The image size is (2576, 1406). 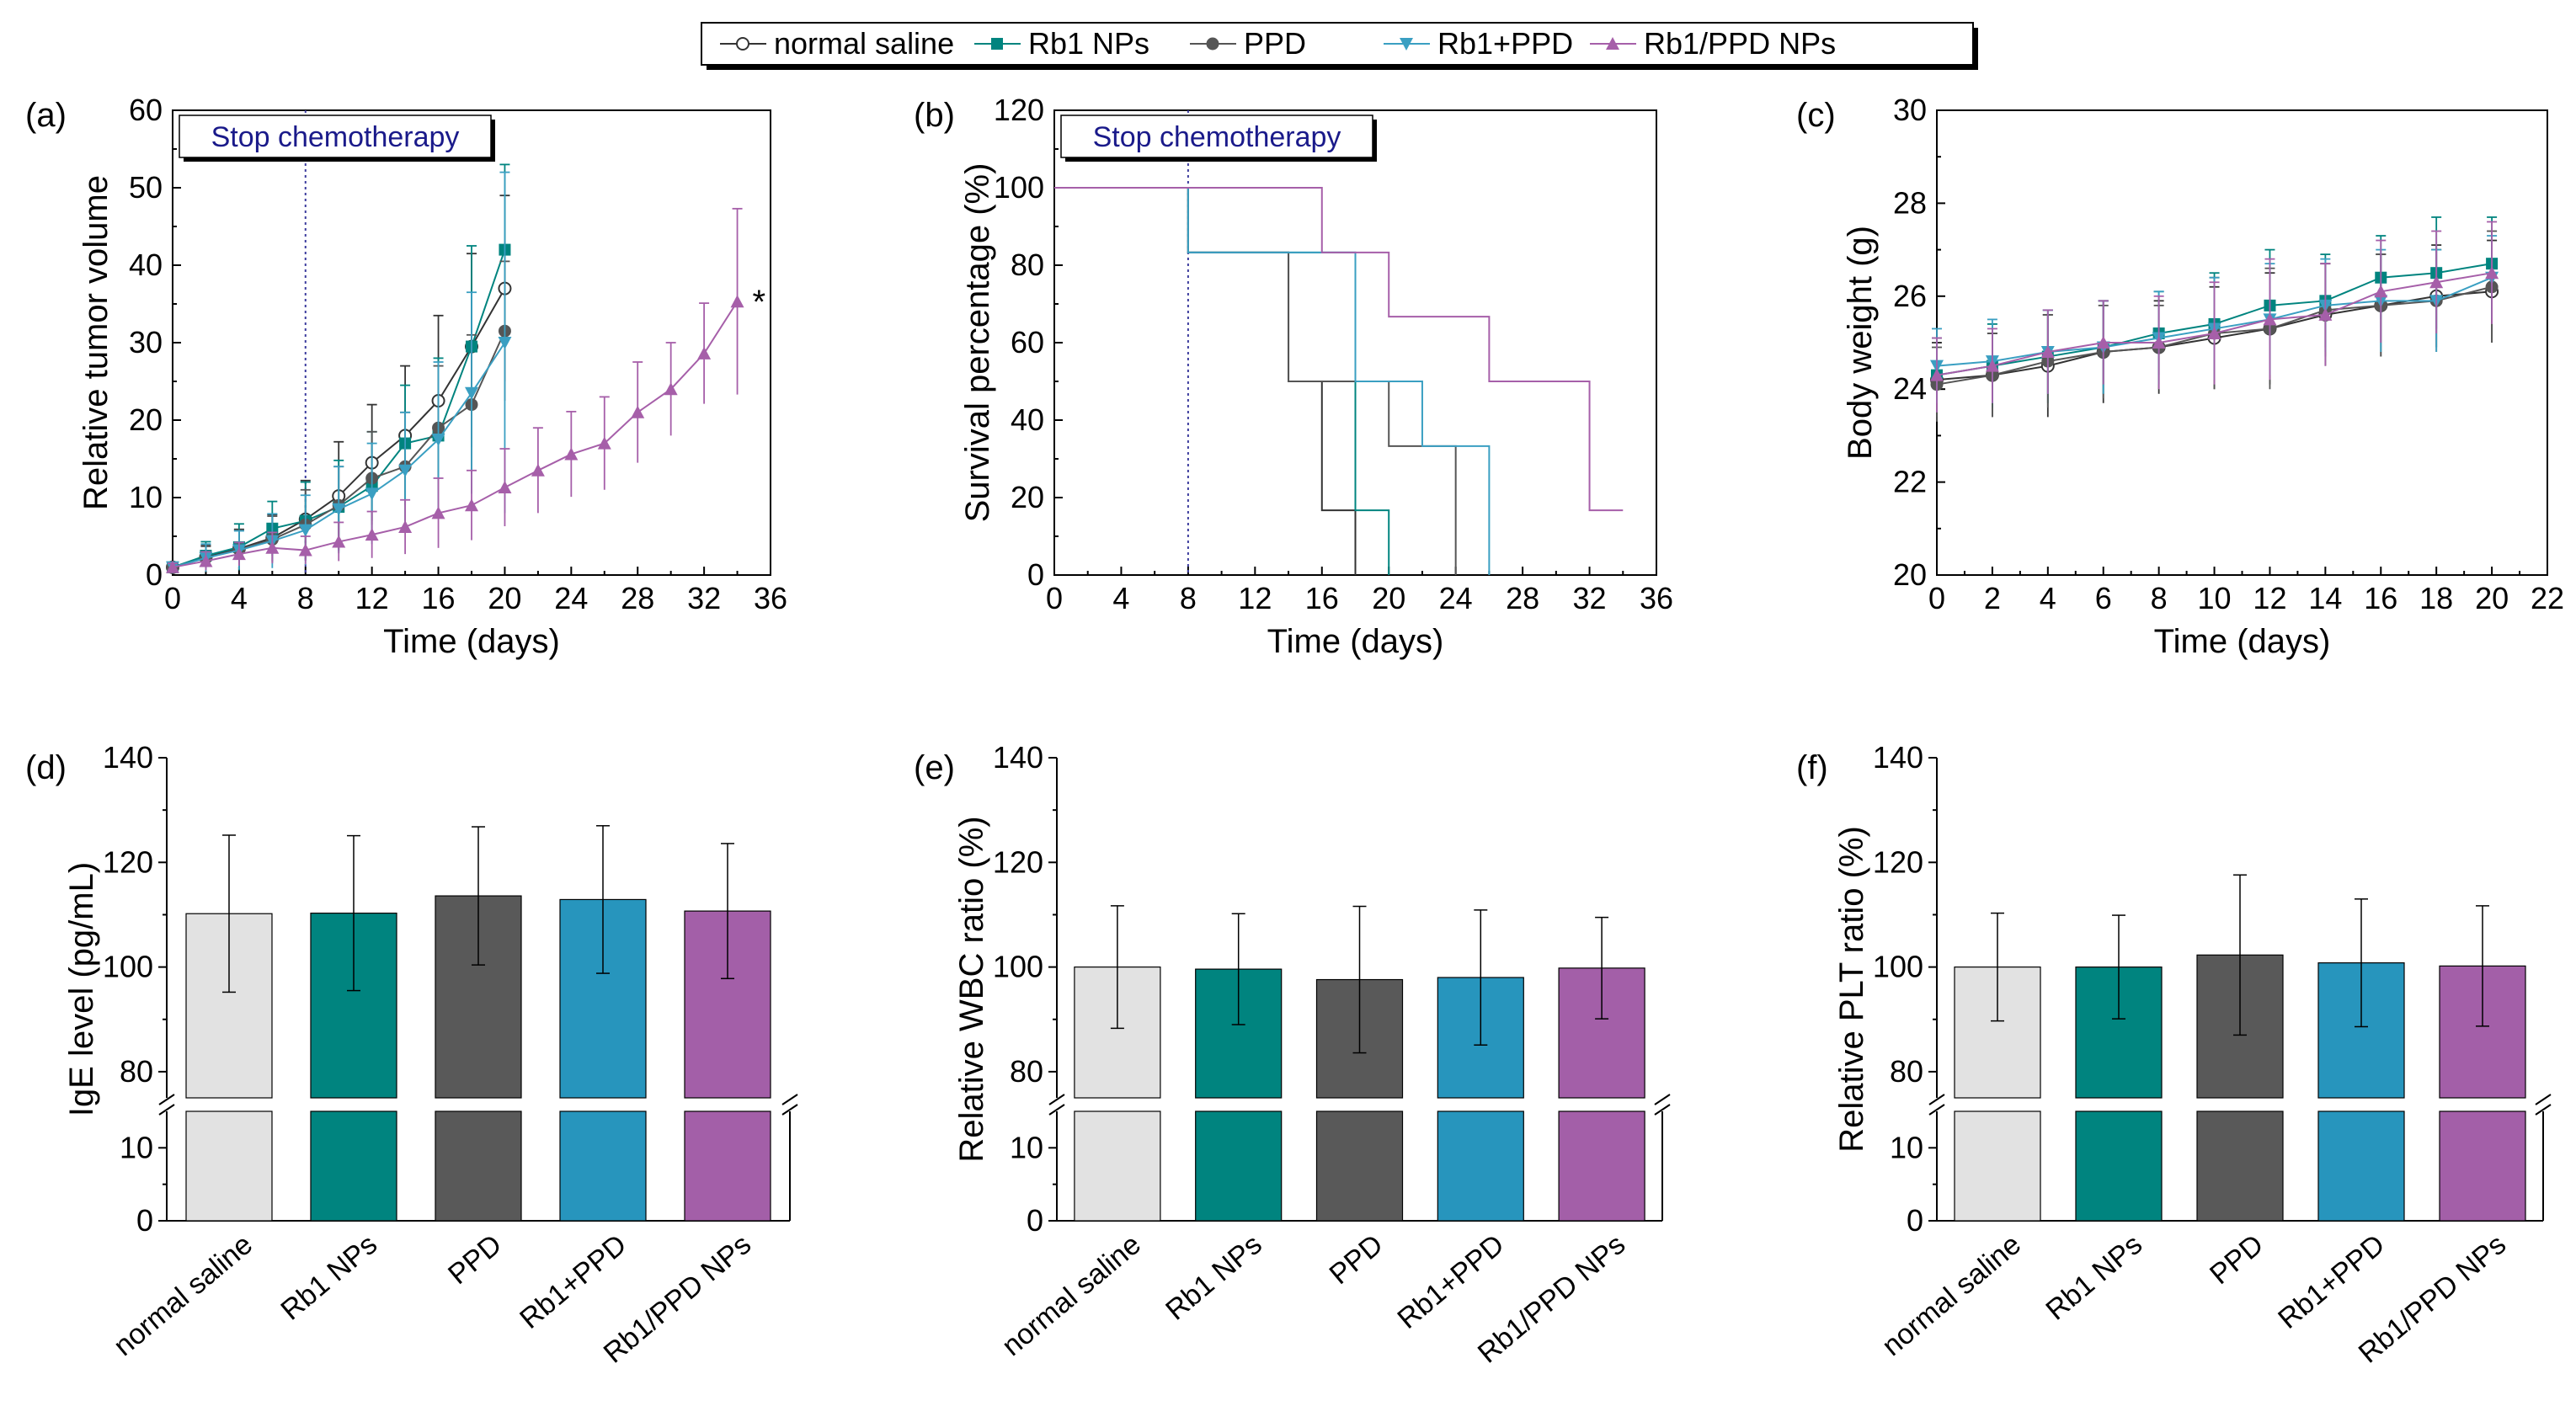 I want to click on x-tick-label: 24, so click(x=1456, y=598).